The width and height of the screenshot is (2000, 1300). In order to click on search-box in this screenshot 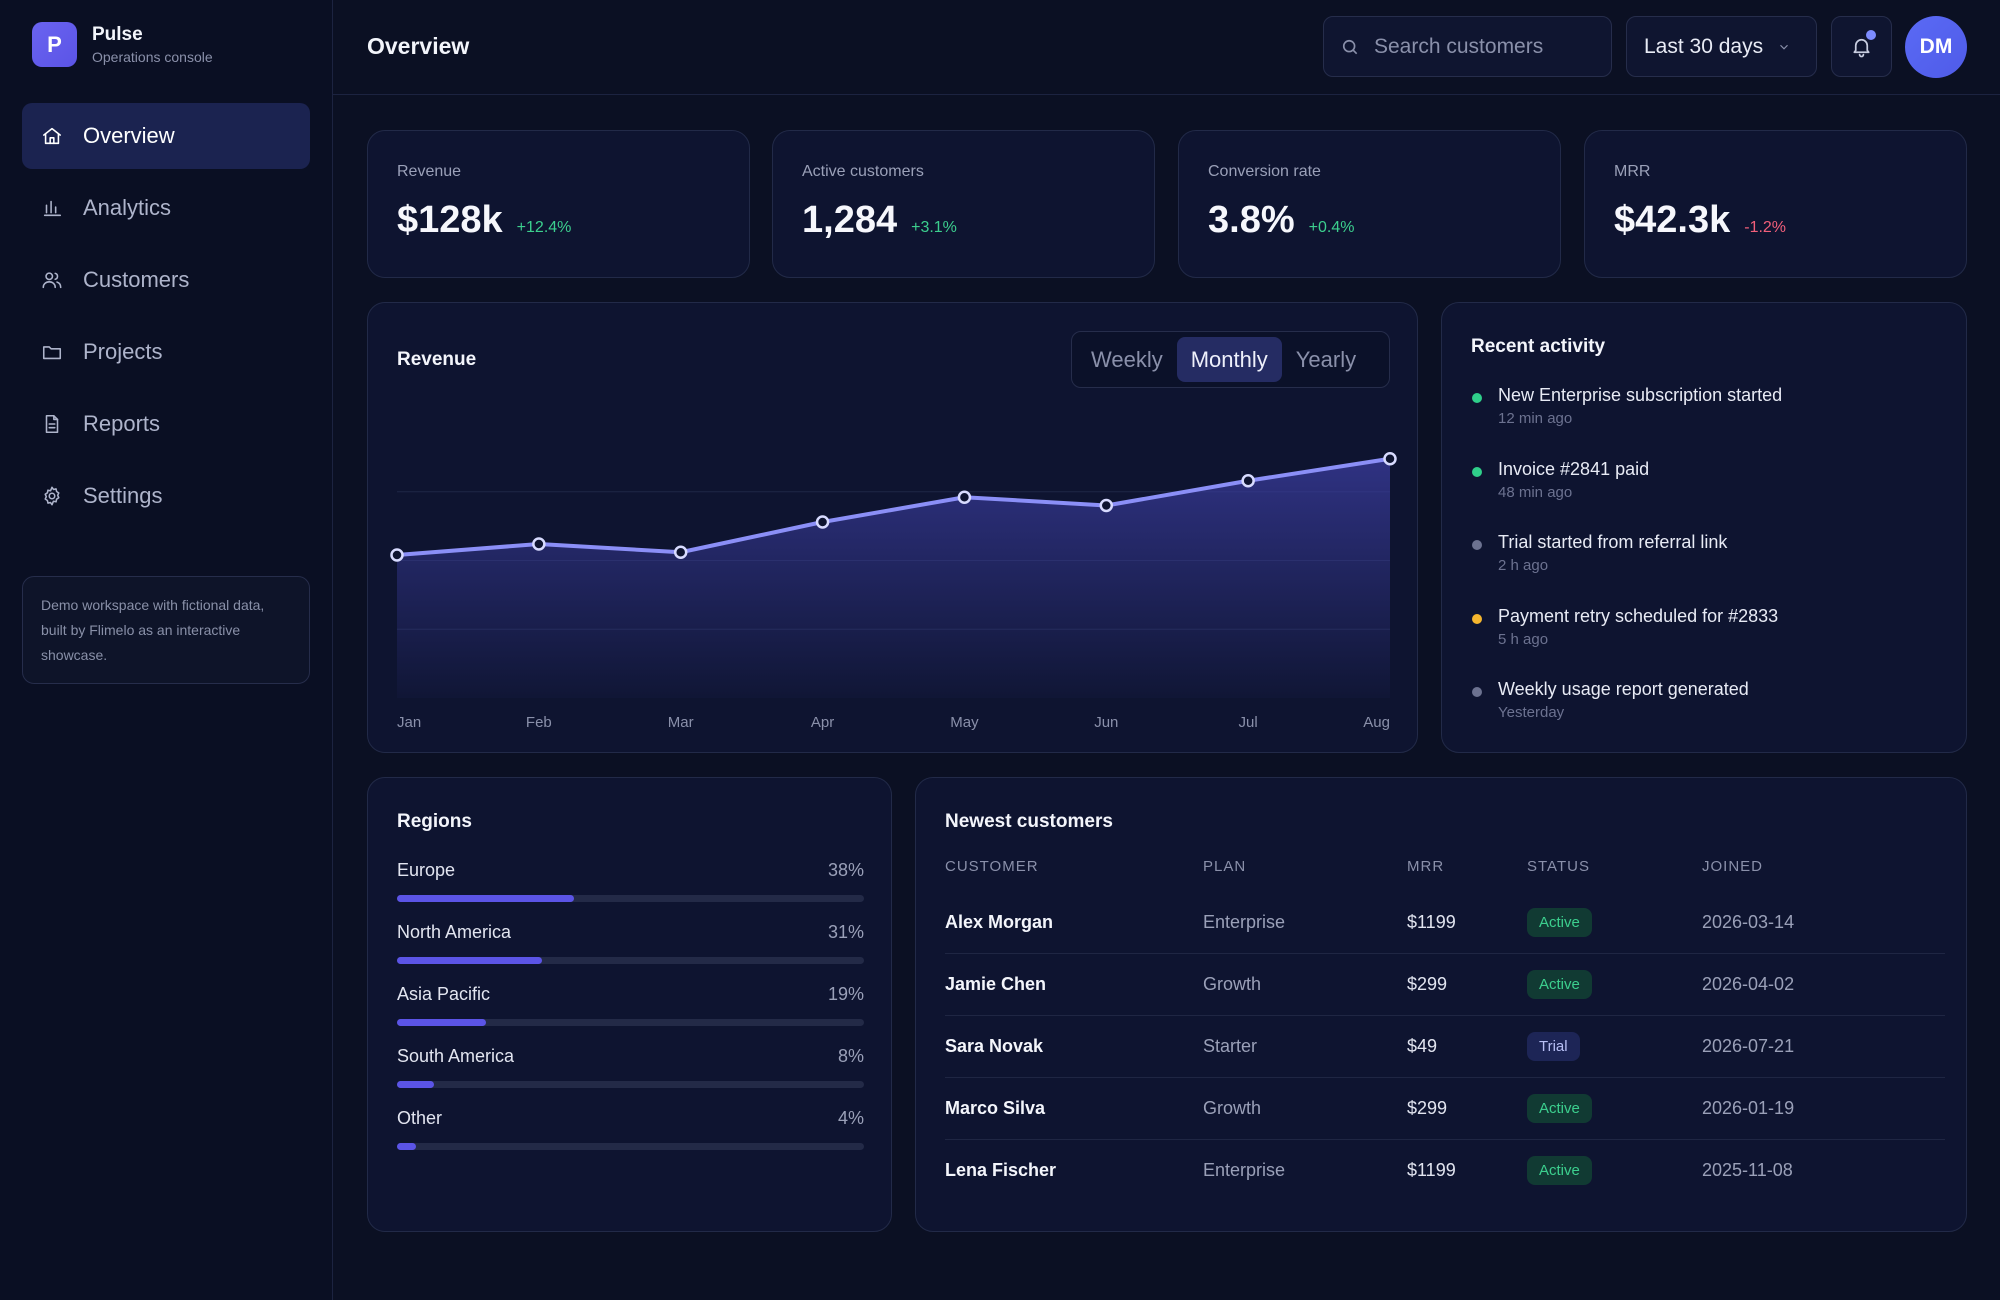, I will do `click(1467, 46)`.